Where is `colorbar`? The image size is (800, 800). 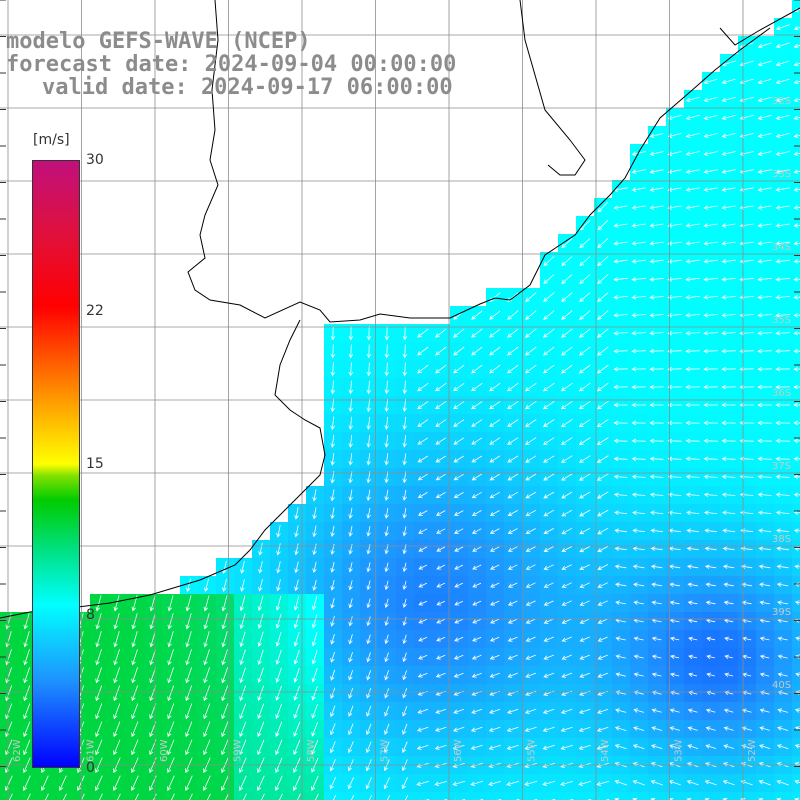 colorbar is located at coordinates (56, 464).